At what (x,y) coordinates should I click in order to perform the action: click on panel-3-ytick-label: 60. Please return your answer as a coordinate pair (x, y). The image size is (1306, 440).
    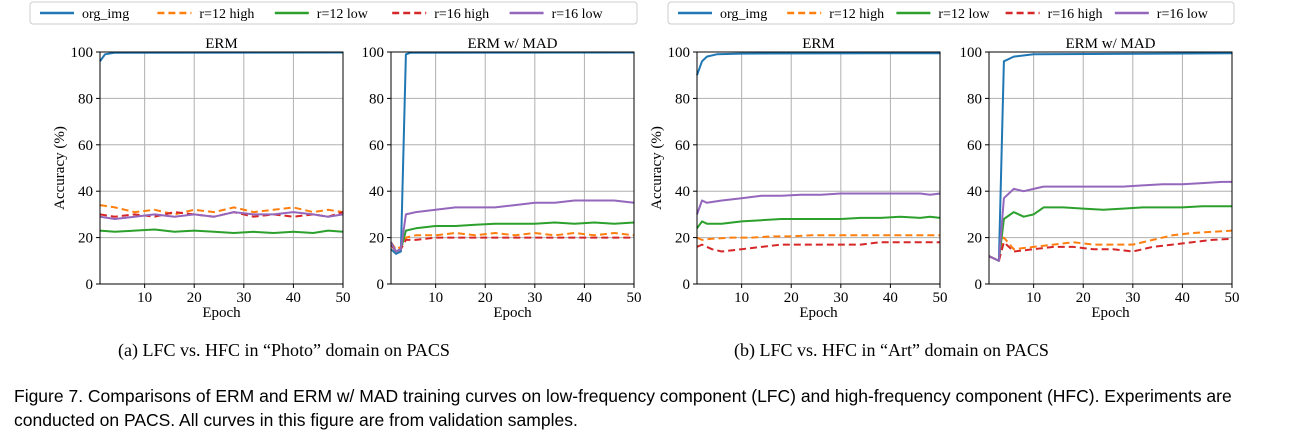
    Looking at the image, I should click on (682, 146).